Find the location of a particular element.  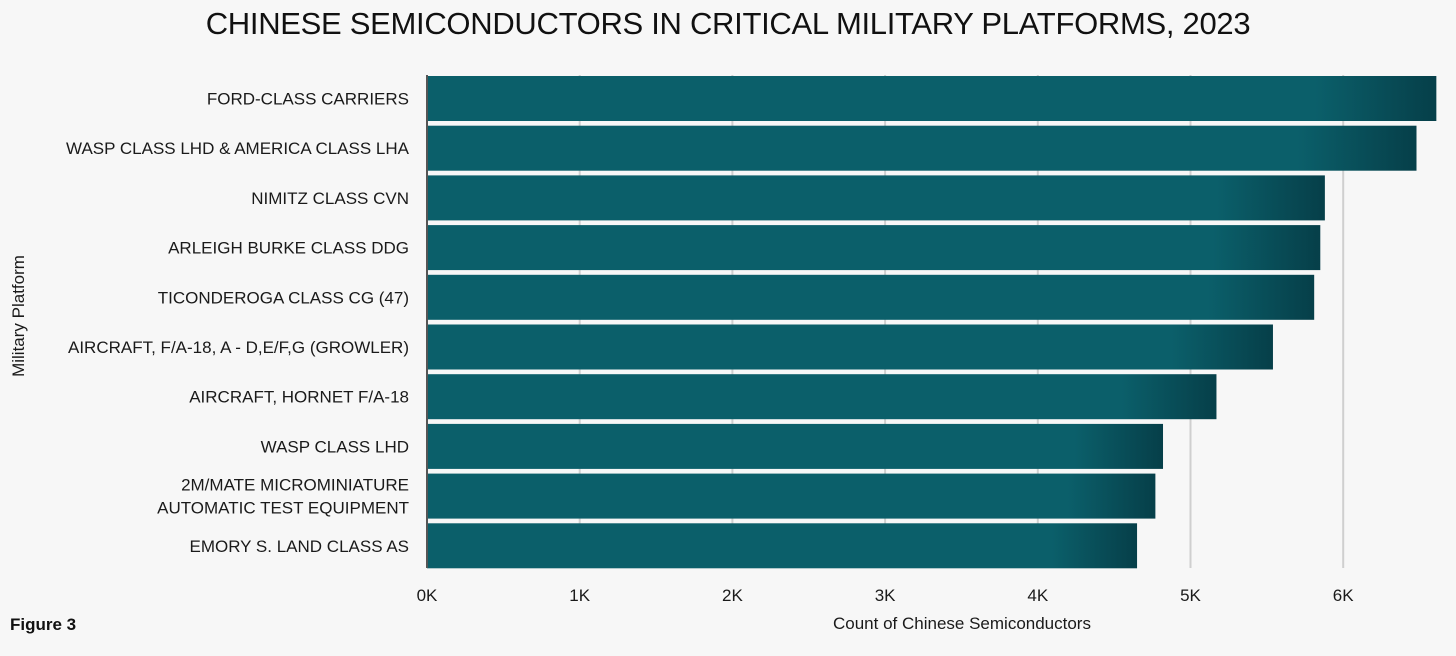

category-label: FORD-CLASS CARRIERS is located at coordinates (308, 99).